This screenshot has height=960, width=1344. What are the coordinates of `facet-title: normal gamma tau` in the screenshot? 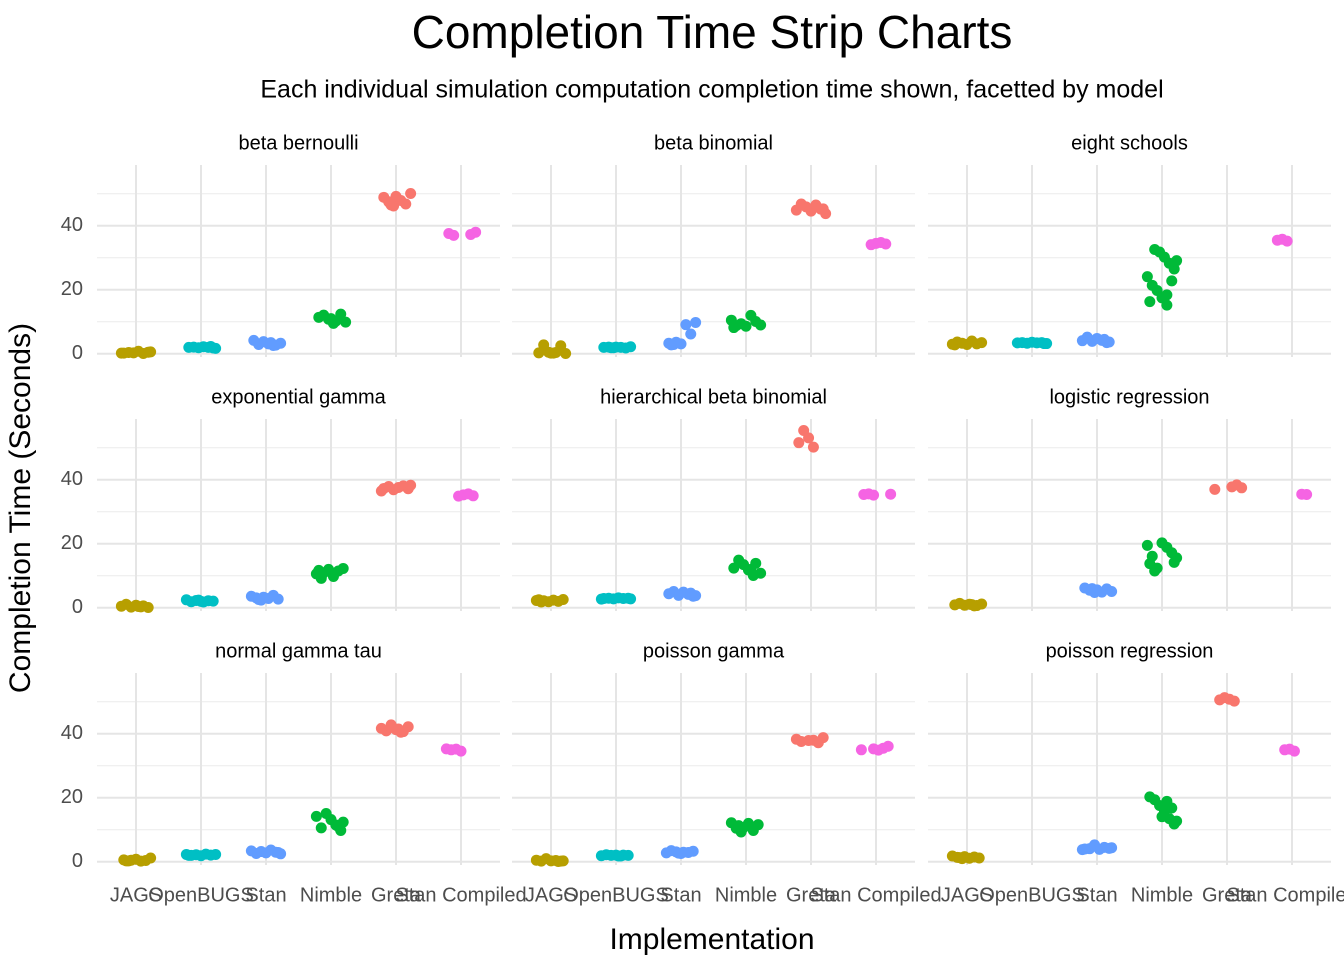 It's located at (298, 651).